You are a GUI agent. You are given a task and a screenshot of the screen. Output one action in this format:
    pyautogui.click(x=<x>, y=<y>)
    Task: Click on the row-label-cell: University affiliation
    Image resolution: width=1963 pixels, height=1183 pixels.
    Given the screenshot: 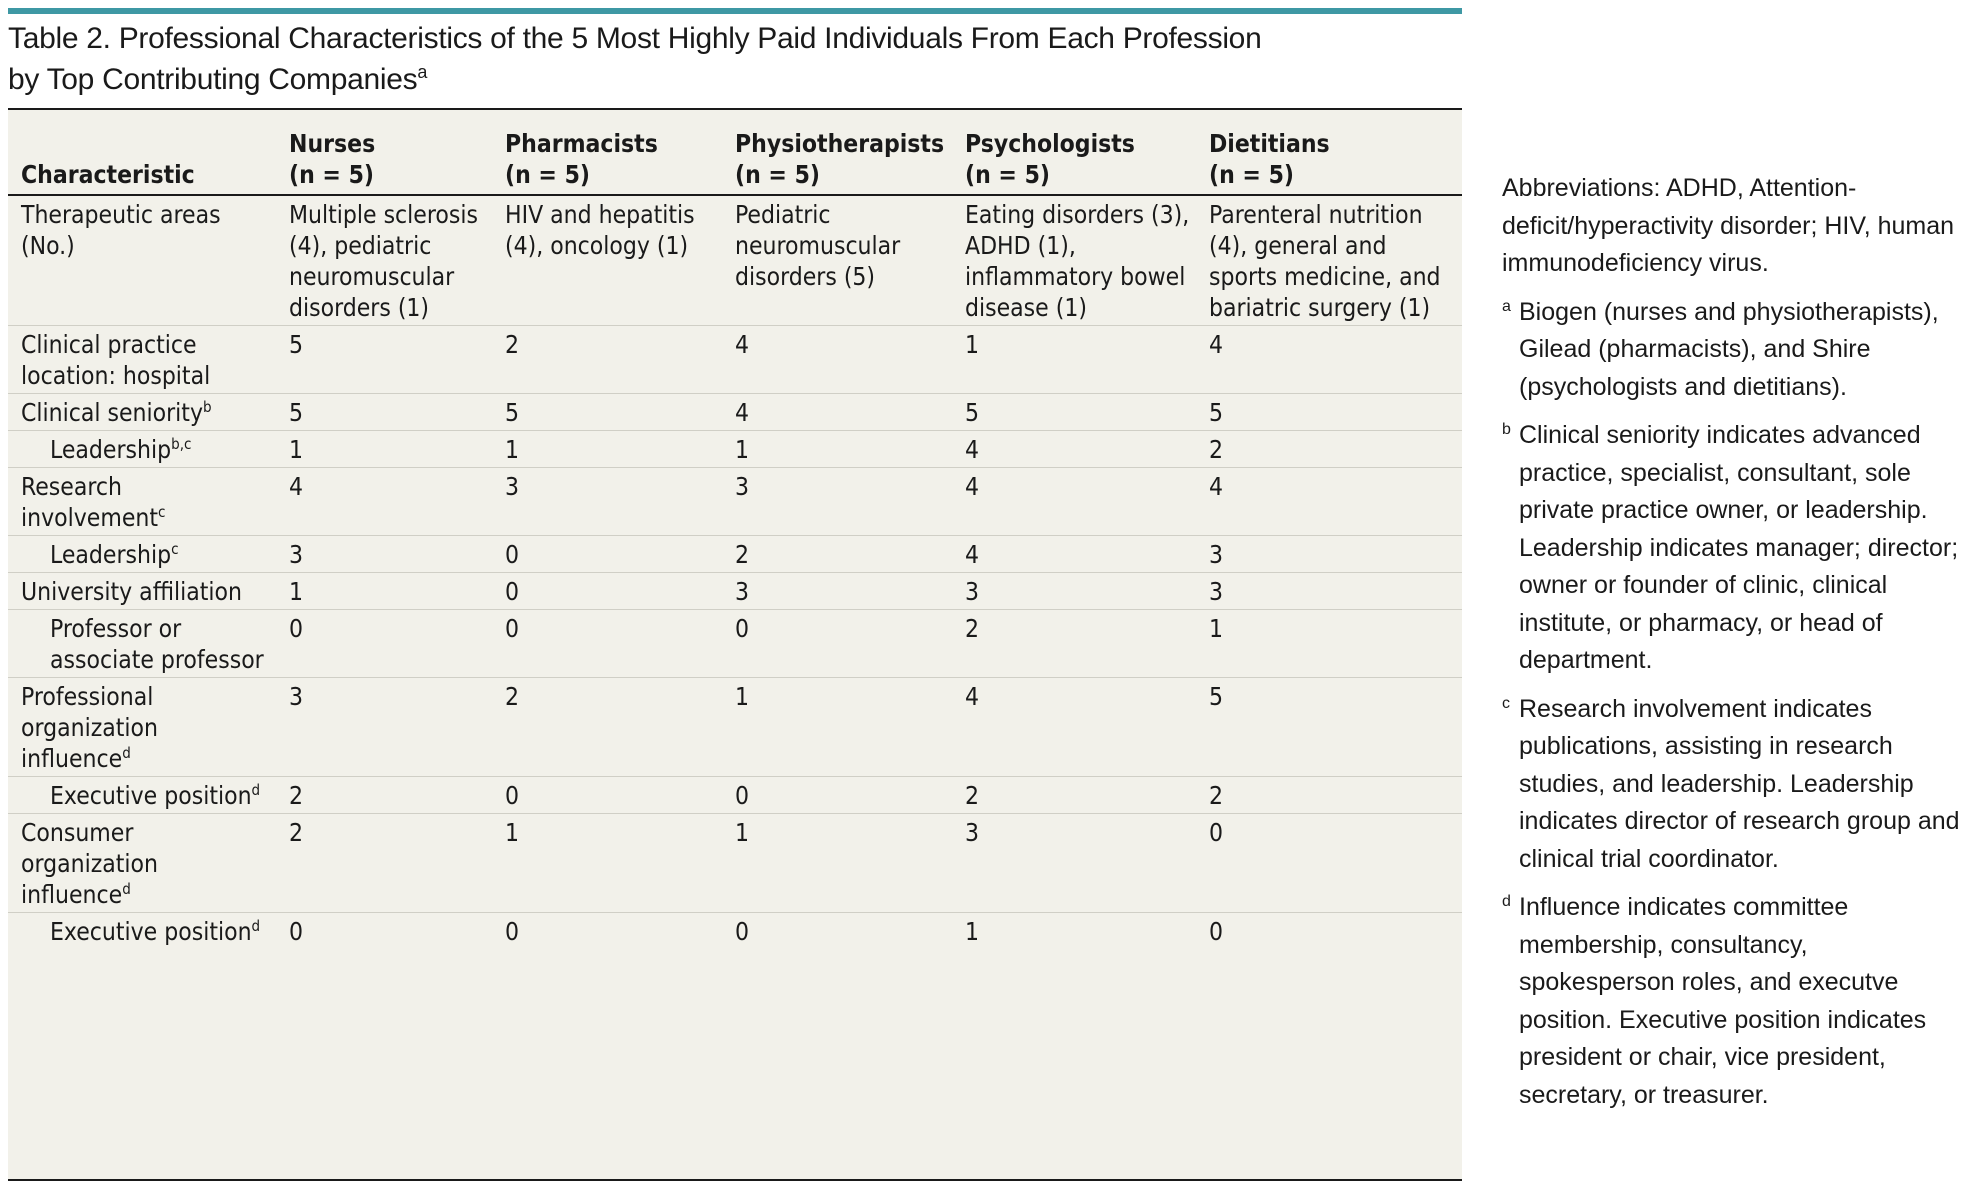 What is the action you would take?
    pyautogui.click(x=142, y=591)
    